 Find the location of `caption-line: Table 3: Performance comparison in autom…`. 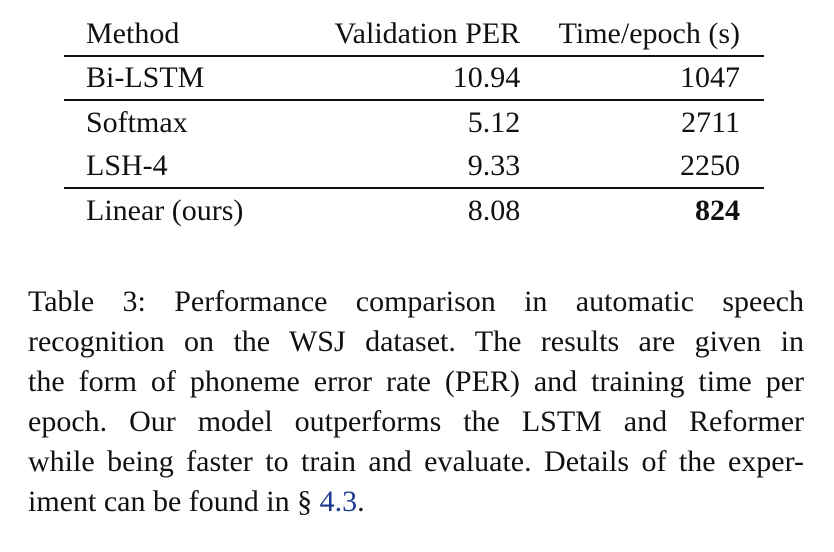

caption-line: Table 3: Performance comparison in autom… is located at coordinates (416, 301).